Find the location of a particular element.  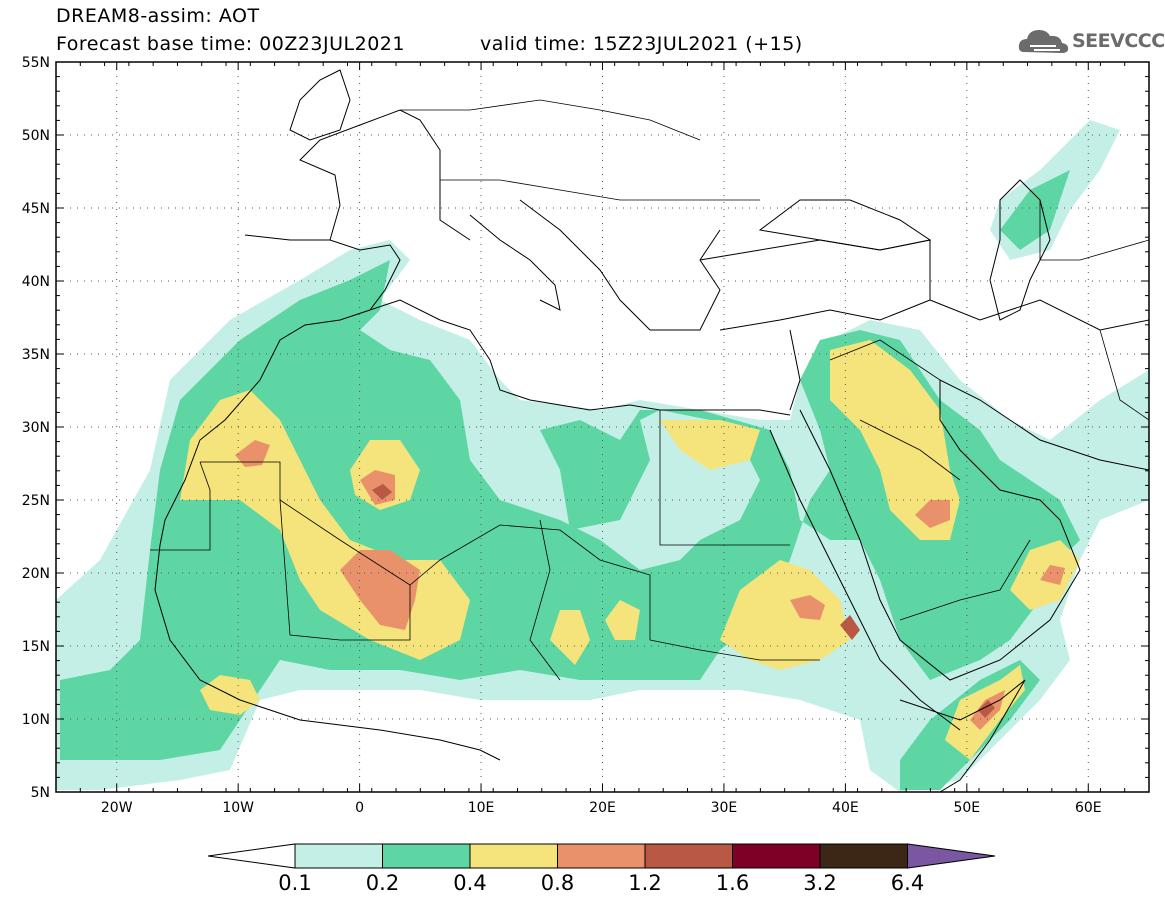

valid-time: valid time: 15Z23JUL2021 (+15) is located at coordinates (641, 44).